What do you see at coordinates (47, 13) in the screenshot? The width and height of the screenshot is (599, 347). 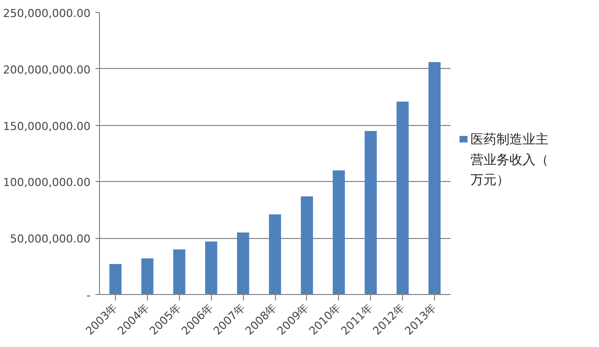 I see `y-tick-label: 250,000,000.00` at bounding box center [47, 13].